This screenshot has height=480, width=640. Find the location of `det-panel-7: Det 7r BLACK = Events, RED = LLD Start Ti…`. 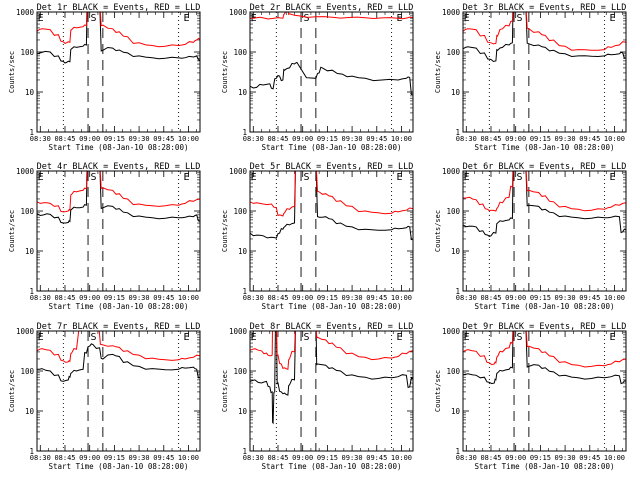

det-panel-7: Det 7r BLACK = Events, RED = LLD Start Ti… is located at coordinates (104, 396).